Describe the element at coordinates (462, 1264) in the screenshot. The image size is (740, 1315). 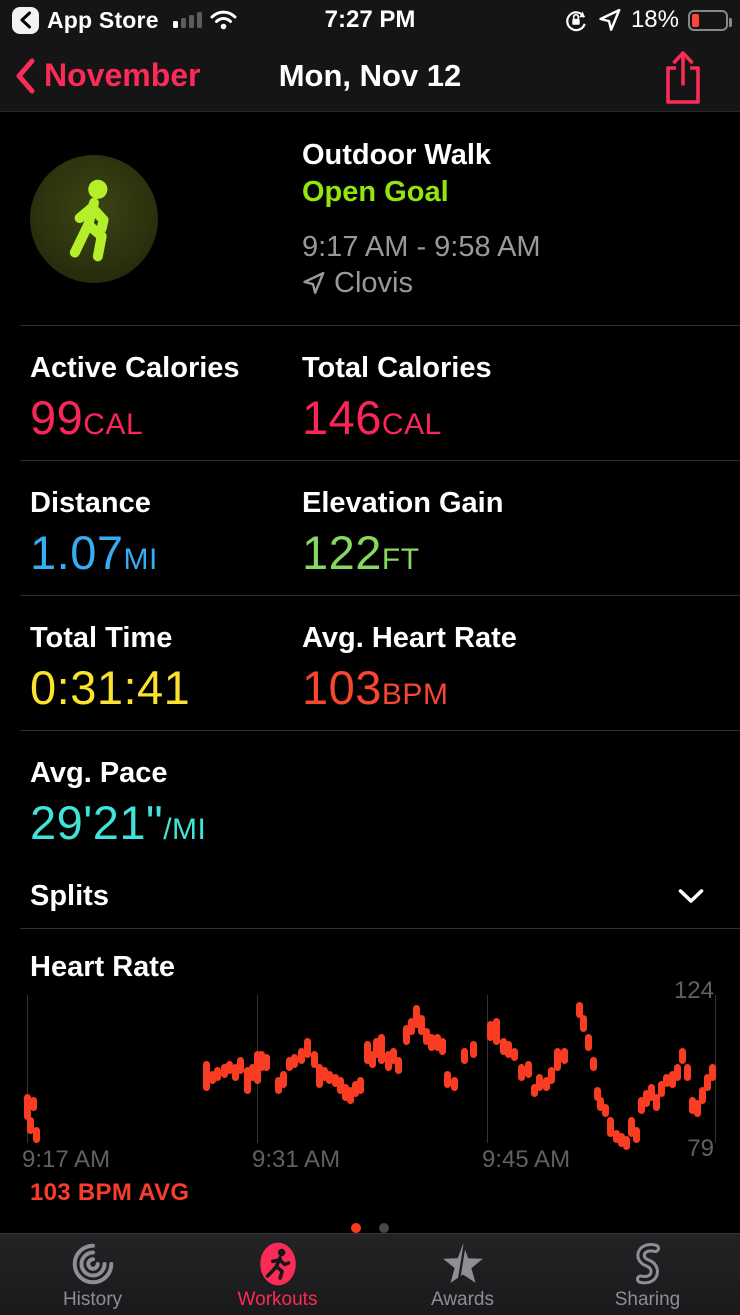
I see `awards-icon` at that location.